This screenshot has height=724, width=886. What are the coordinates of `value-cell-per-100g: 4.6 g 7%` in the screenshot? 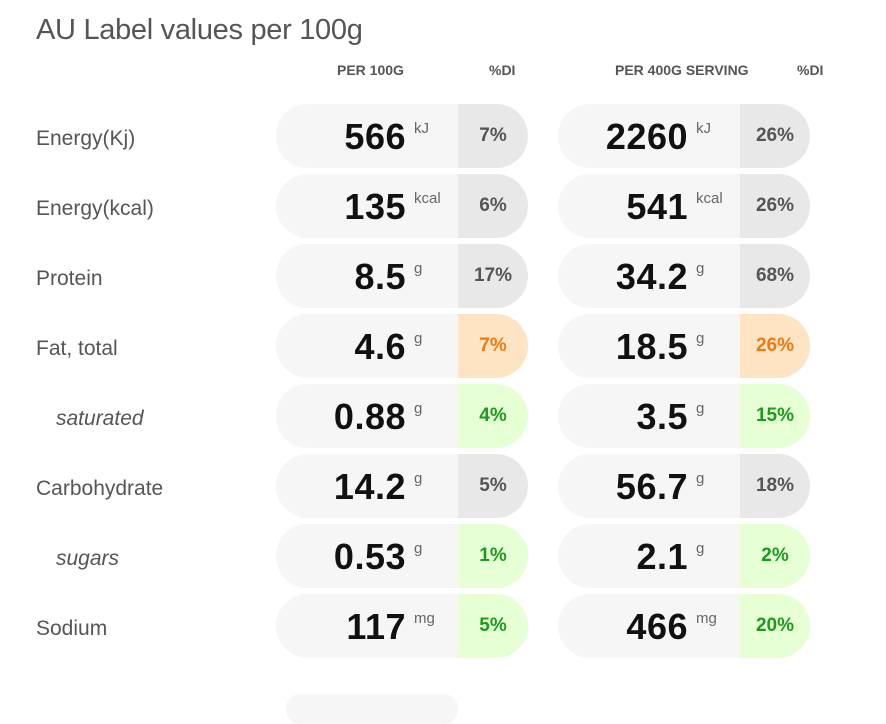 It's located at (402, 346).